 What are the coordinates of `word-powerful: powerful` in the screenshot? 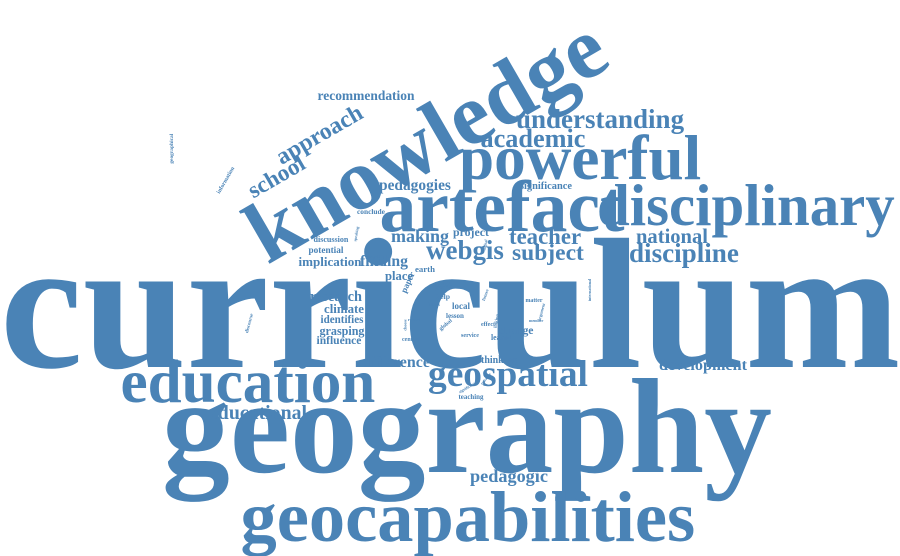 It's located at (580, 157).